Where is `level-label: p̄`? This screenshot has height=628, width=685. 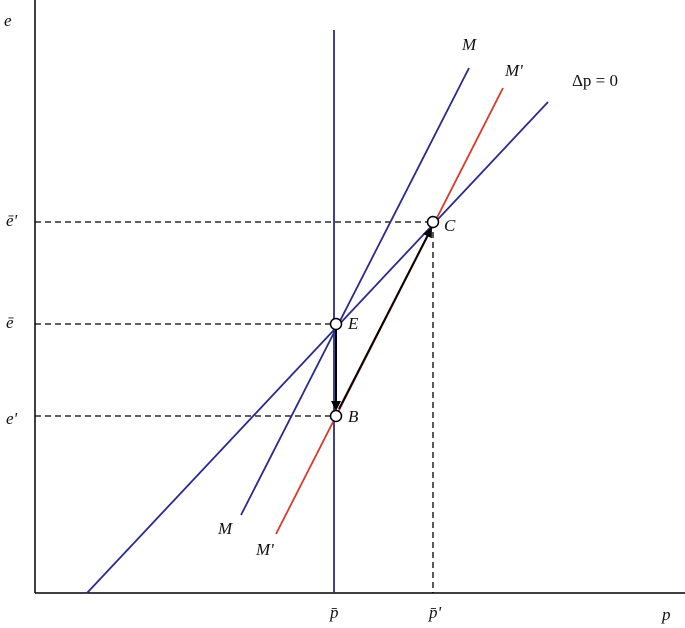
level-label: p̄ is located at coordinates (334, 612).